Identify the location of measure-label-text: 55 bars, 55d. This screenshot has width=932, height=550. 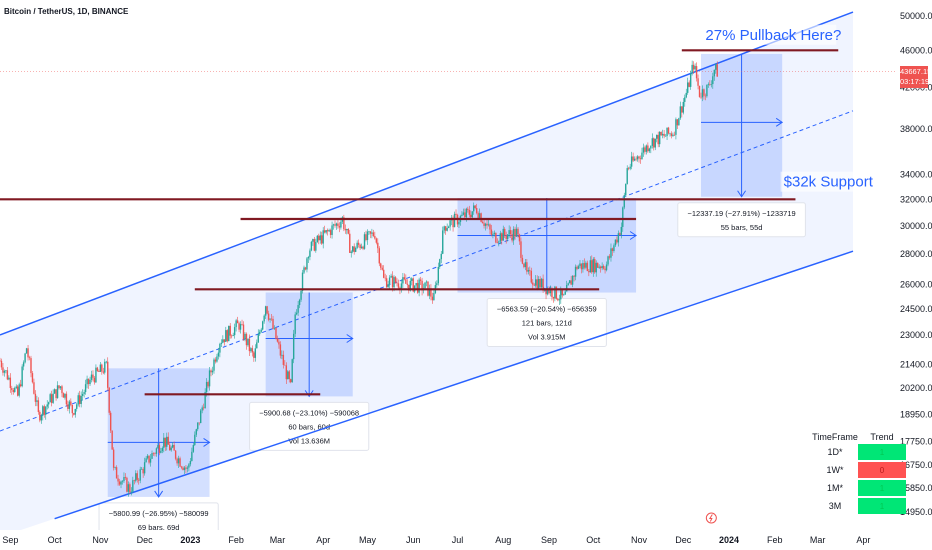
(742, 227).